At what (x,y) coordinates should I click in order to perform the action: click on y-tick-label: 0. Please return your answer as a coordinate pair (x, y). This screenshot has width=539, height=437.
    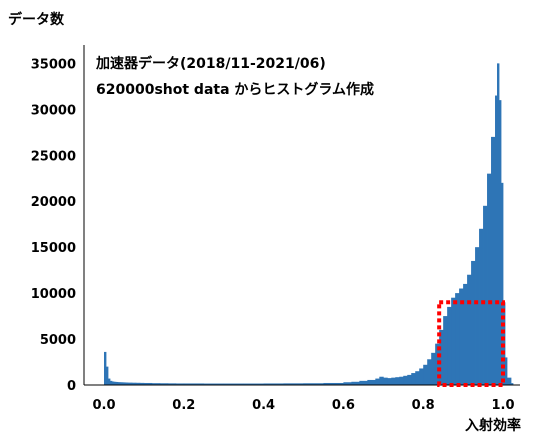
    Looking at the image, I should click on (71, 386).